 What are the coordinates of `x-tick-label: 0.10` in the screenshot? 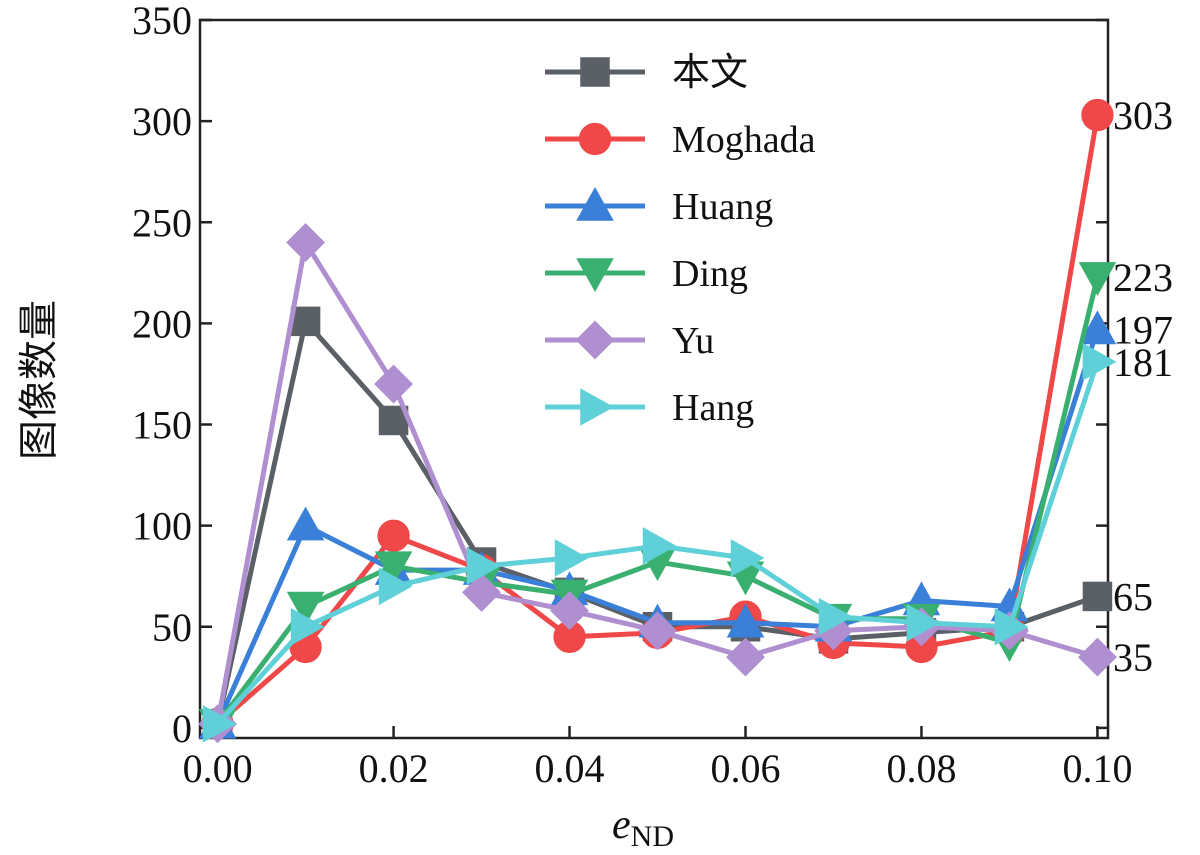 It's located at (1097, 768).